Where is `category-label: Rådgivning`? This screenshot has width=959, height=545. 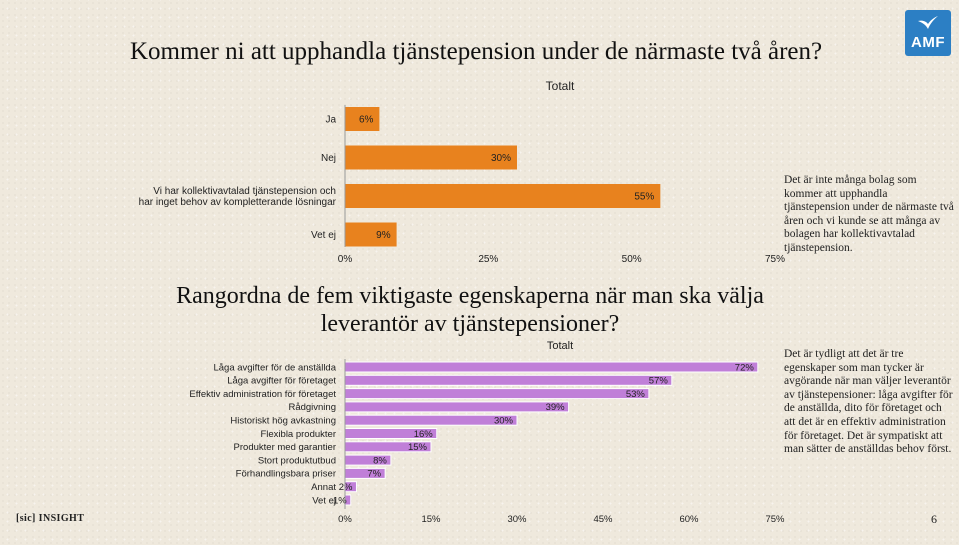
category-label: Rådgivning is located at coordinates (312, 407).